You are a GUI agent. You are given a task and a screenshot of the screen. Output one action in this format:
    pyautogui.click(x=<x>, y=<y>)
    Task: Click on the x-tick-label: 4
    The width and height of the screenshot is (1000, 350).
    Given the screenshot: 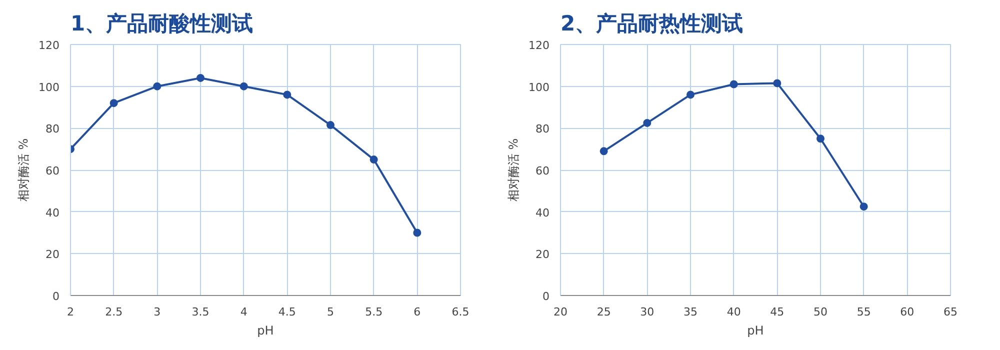 What is the action you would take?
    pyautogui.click(x=244, y=312)
    